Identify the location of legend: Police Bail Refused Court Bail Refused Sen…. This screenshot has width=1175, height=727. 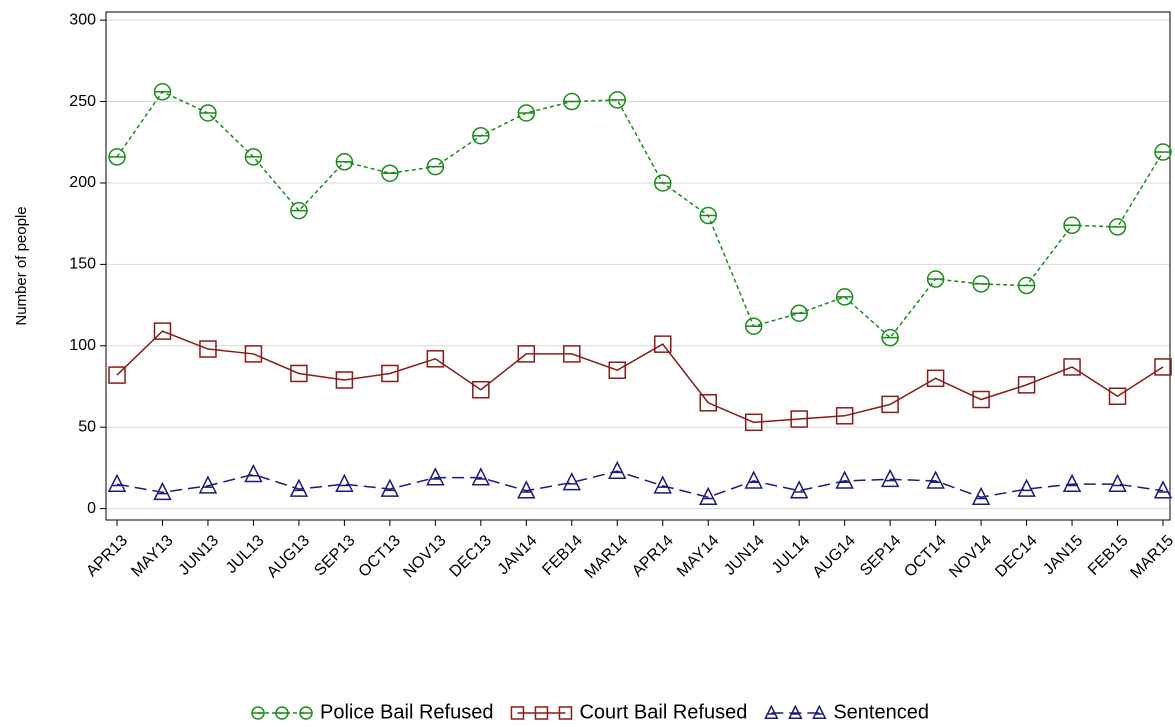
(590, 712).